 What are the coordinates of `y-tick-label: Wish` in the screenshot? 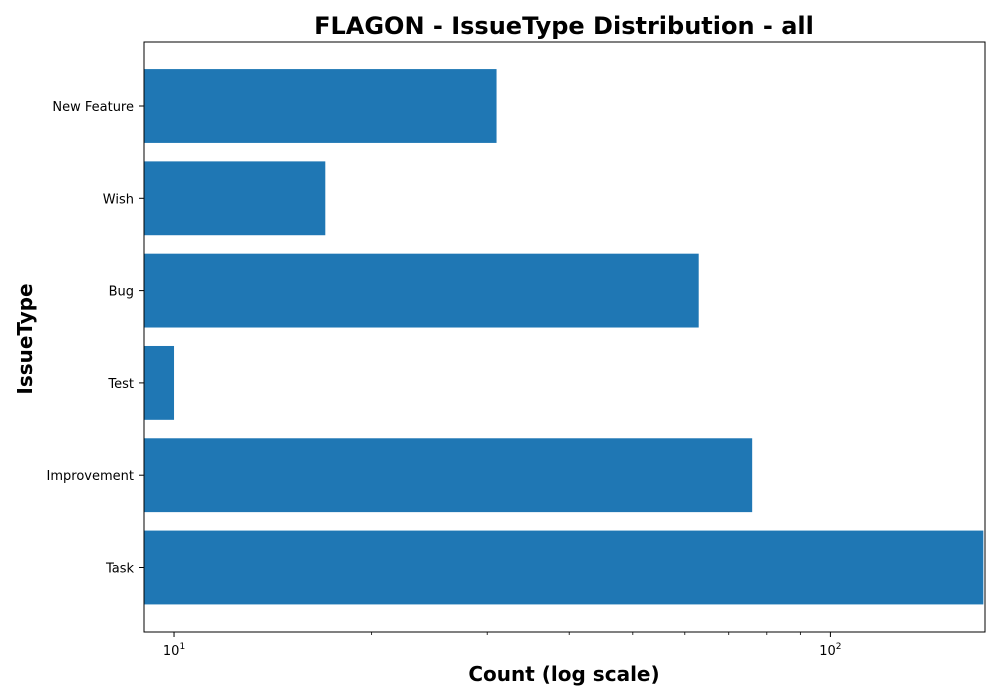 It's located at (118, 199).